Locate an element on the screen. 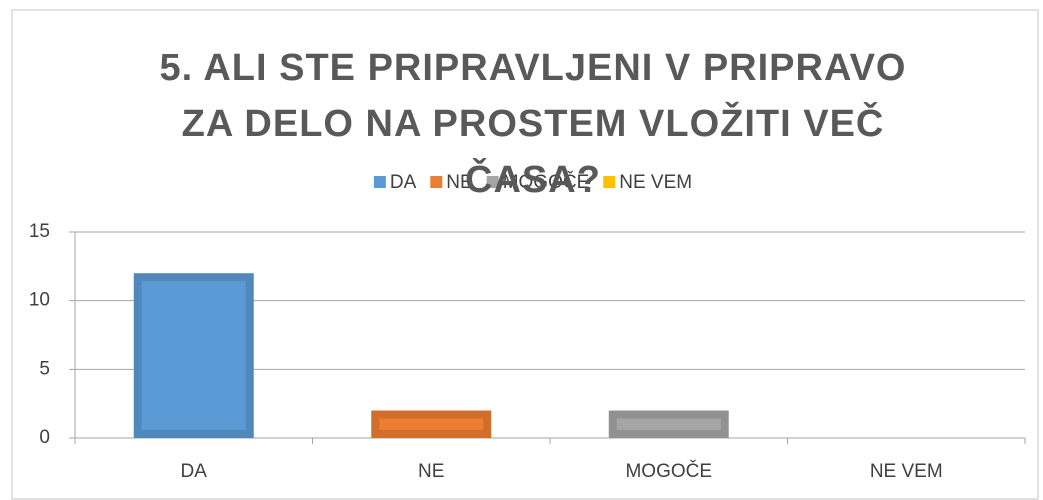 This screenshot has height=500, width=1043. y-tick-label: 5 is located at coordinates (44, 368).